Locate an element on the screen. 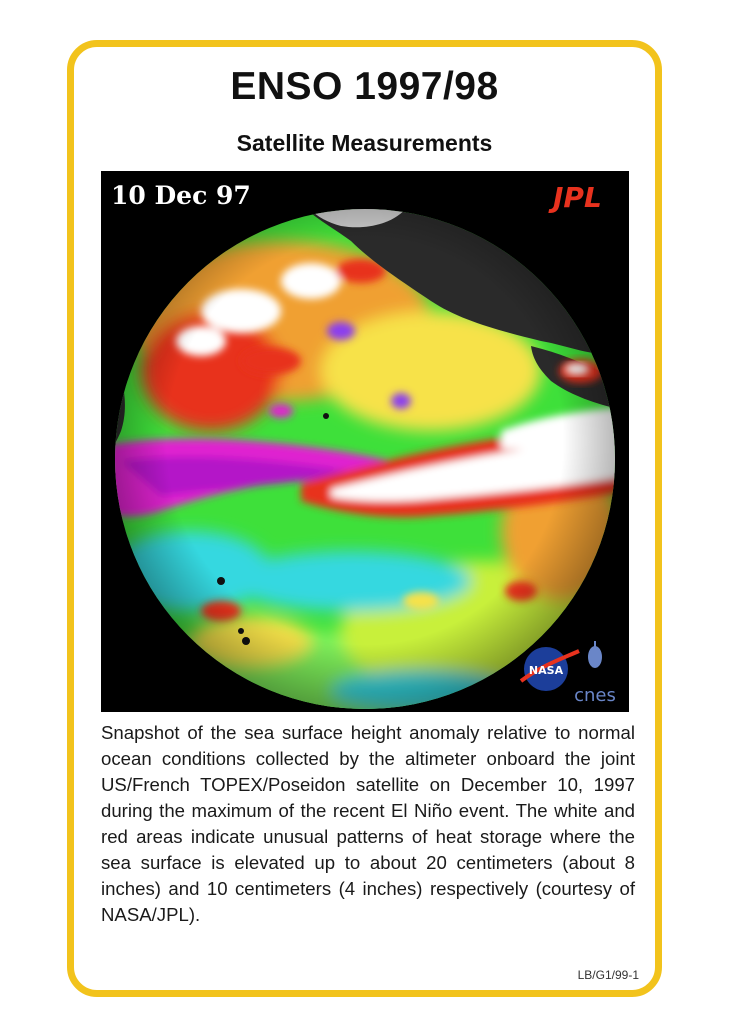  svg-text: NASA is located at coordinates (546, 670).